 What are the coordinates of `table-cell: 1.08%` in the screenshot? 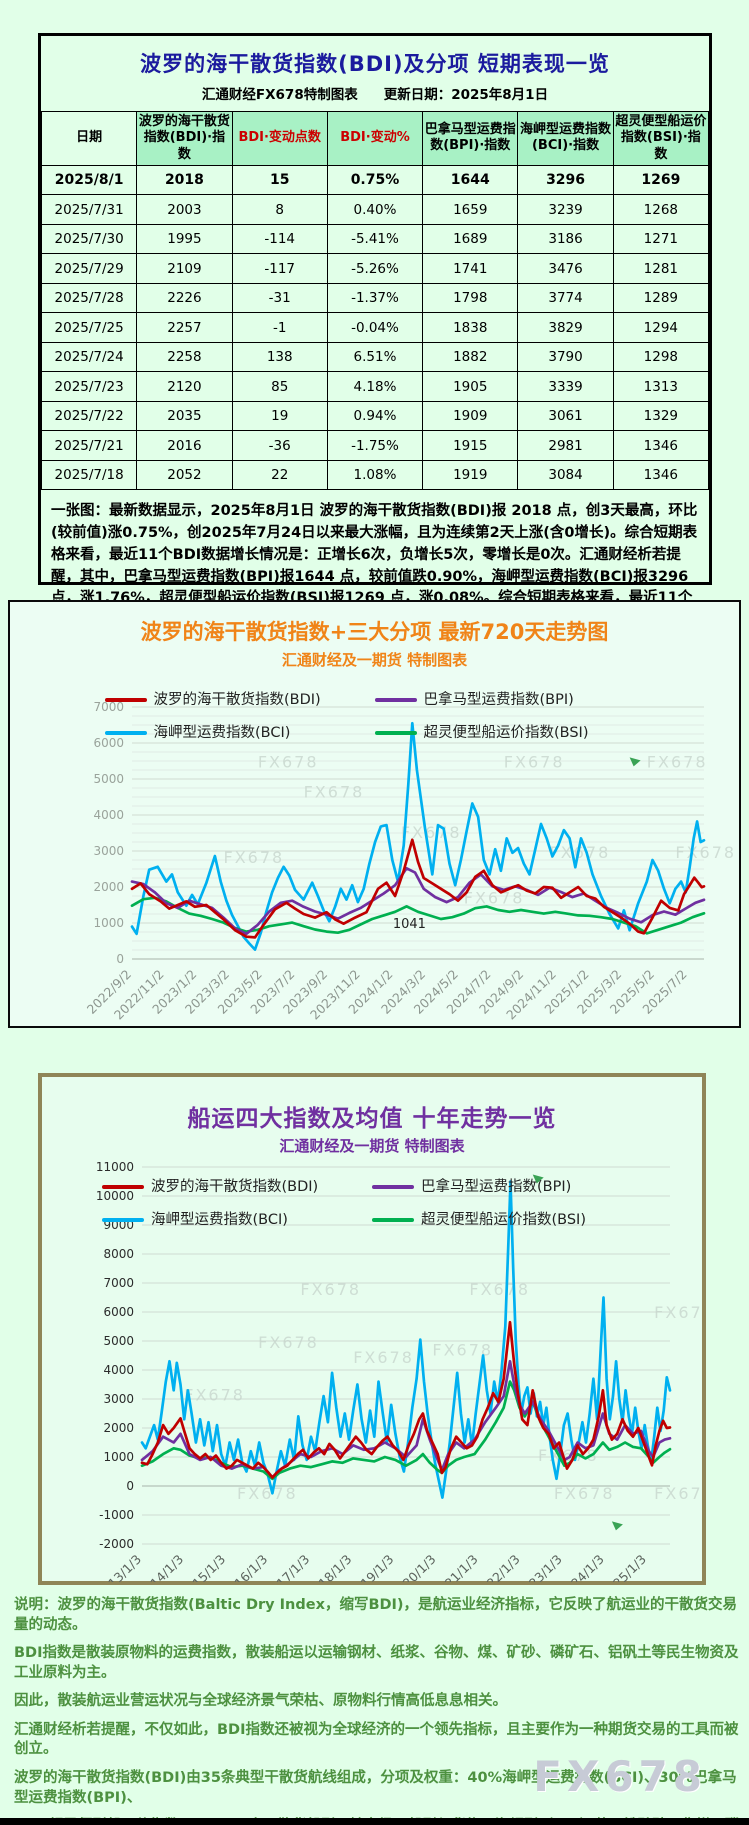 It's located at (375, 475).